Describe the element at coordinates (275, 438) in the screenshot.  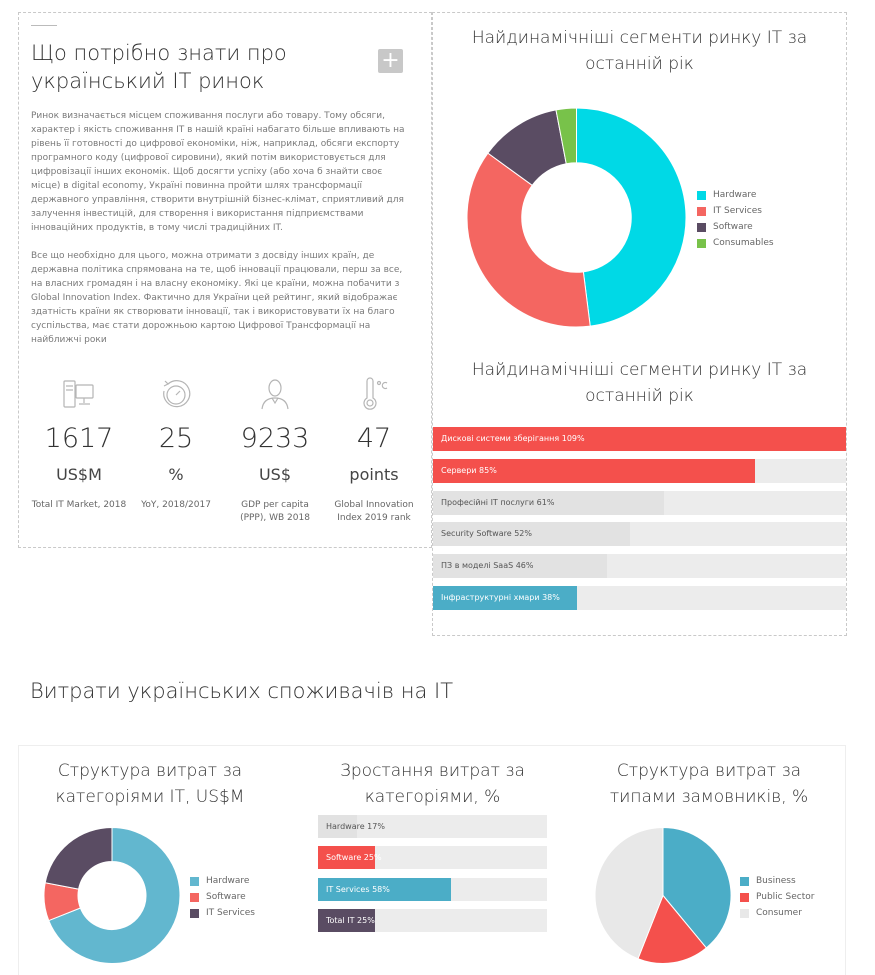
I see `stat-value: 9233` at that location.